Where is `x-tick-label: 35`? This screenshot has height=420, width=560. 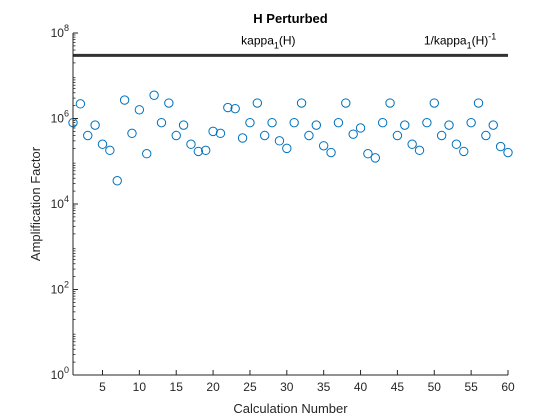 x-tick-label: 35 is located at coordinates (324, 387).